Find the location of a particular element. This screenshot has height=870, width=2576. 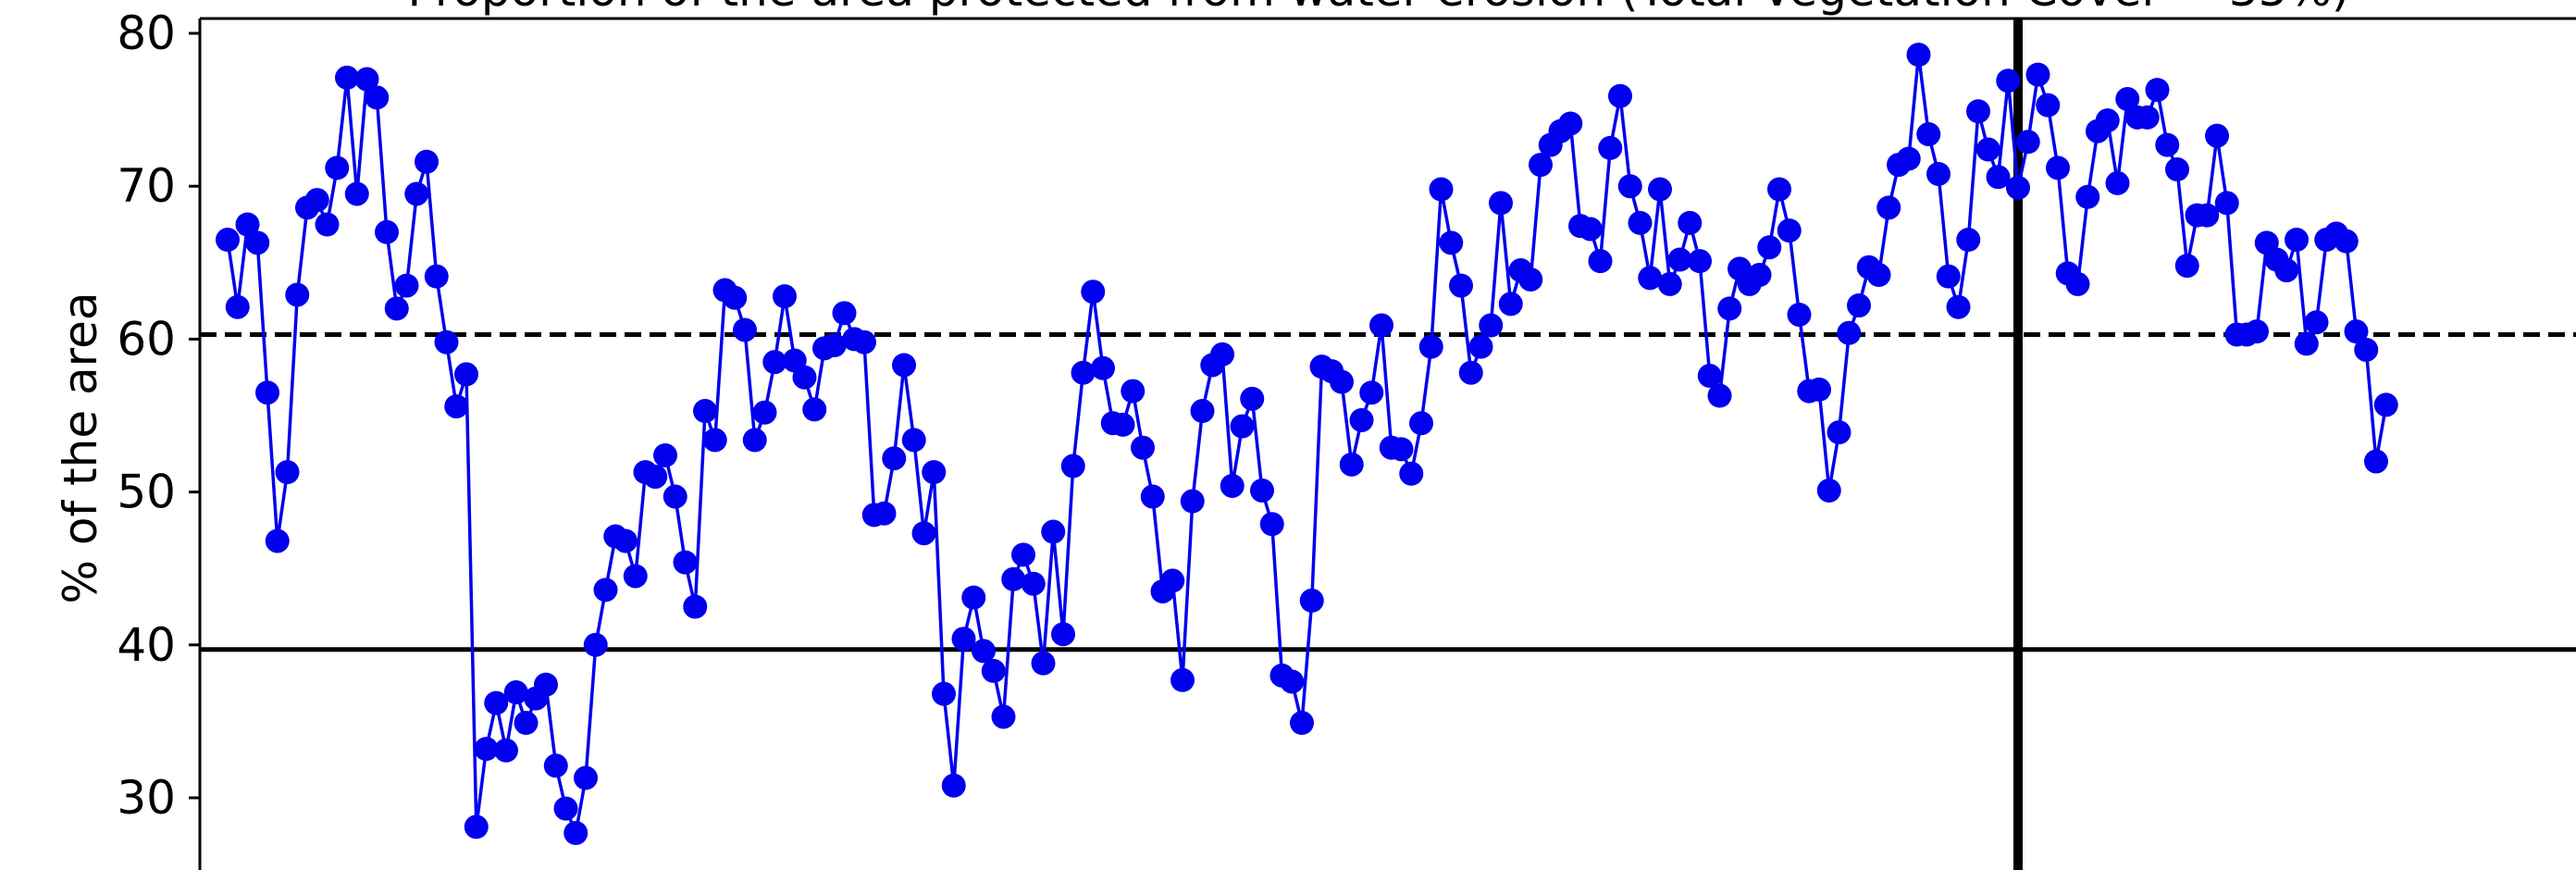

y-tick-label: 30 is located at coordinates (147, 798).